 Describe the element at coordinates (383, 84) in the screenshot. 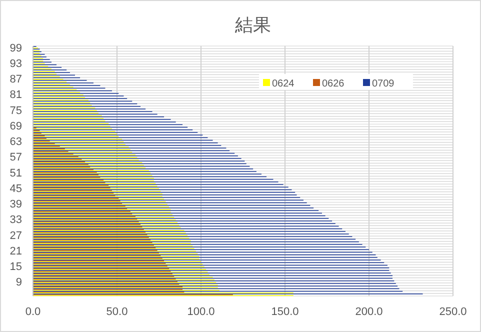

I see `legend-label: 0709` at that location.